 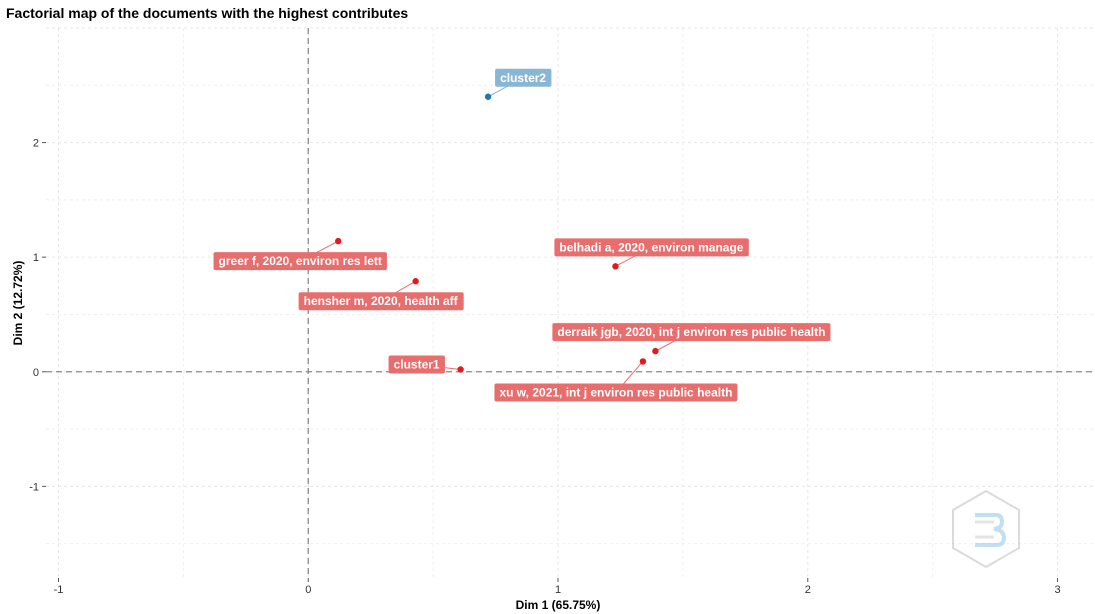 What do you see at coordinates (308, 590) in the screenshot?
I see `x-tick-label: 0` at bounding box center [308, 590].